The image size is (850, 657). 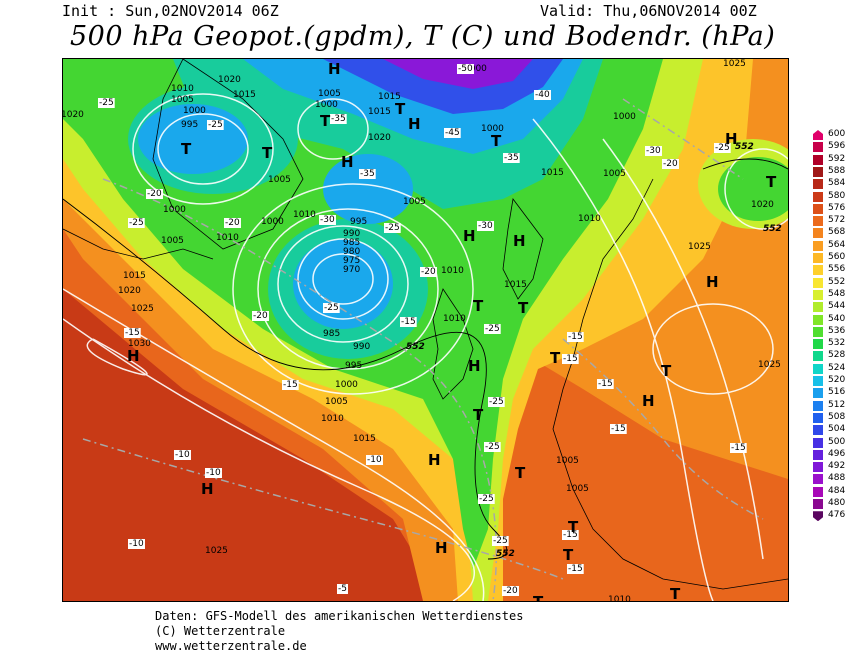 What do you see at coordinates (837, 134) in the screenshot?
I see `legend-value: 600` at bounding box center [837, 134].